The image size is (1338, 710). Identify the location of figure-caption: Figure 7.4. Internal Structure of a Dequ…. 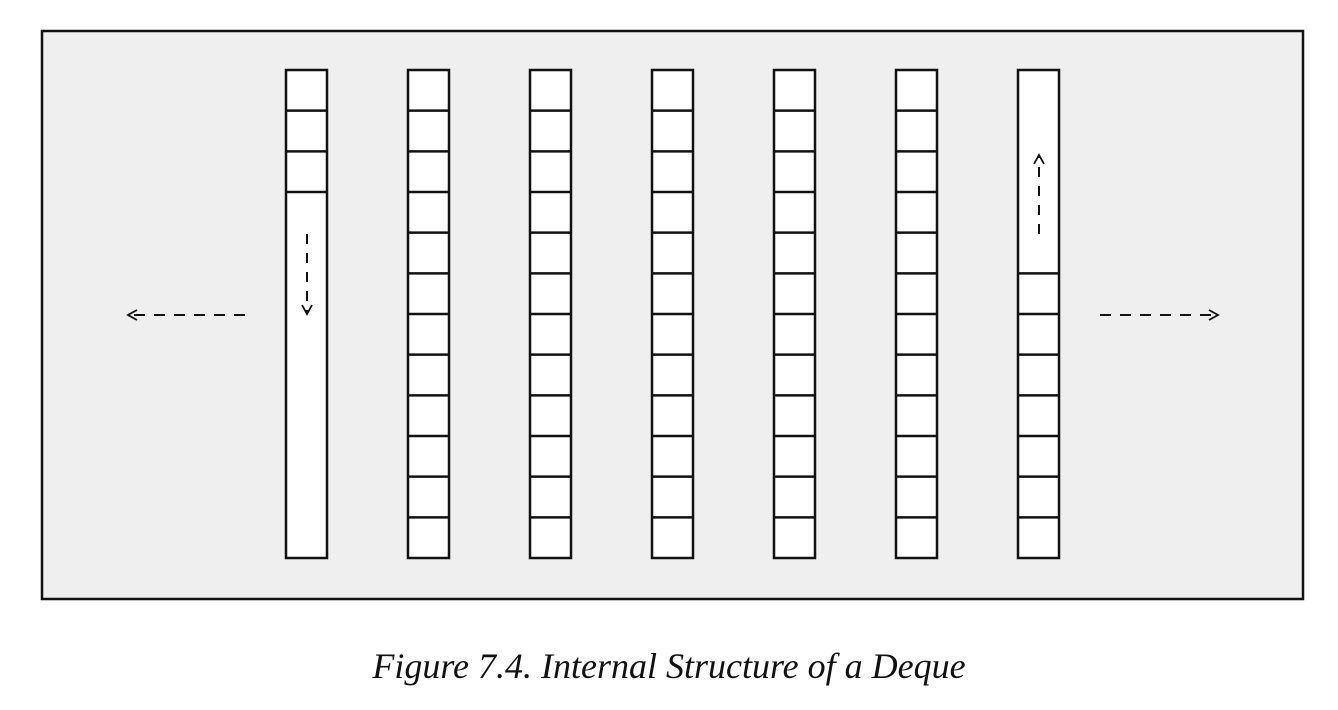
(669, 666).